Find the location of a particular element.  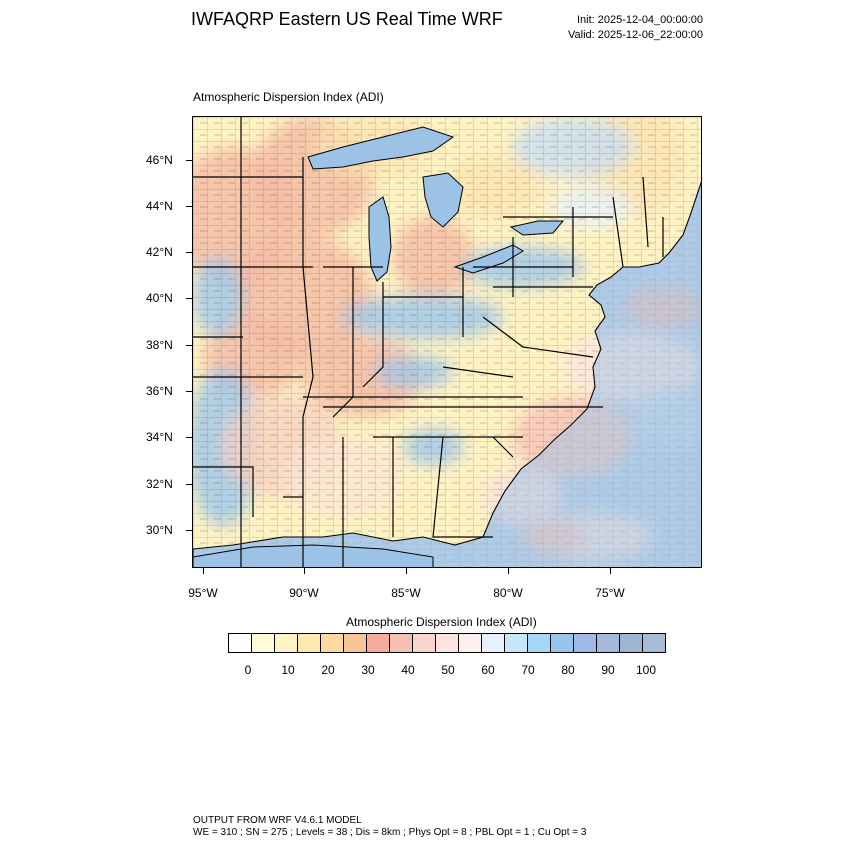

lat-label: 32°N is located at coordinates (159, 484).